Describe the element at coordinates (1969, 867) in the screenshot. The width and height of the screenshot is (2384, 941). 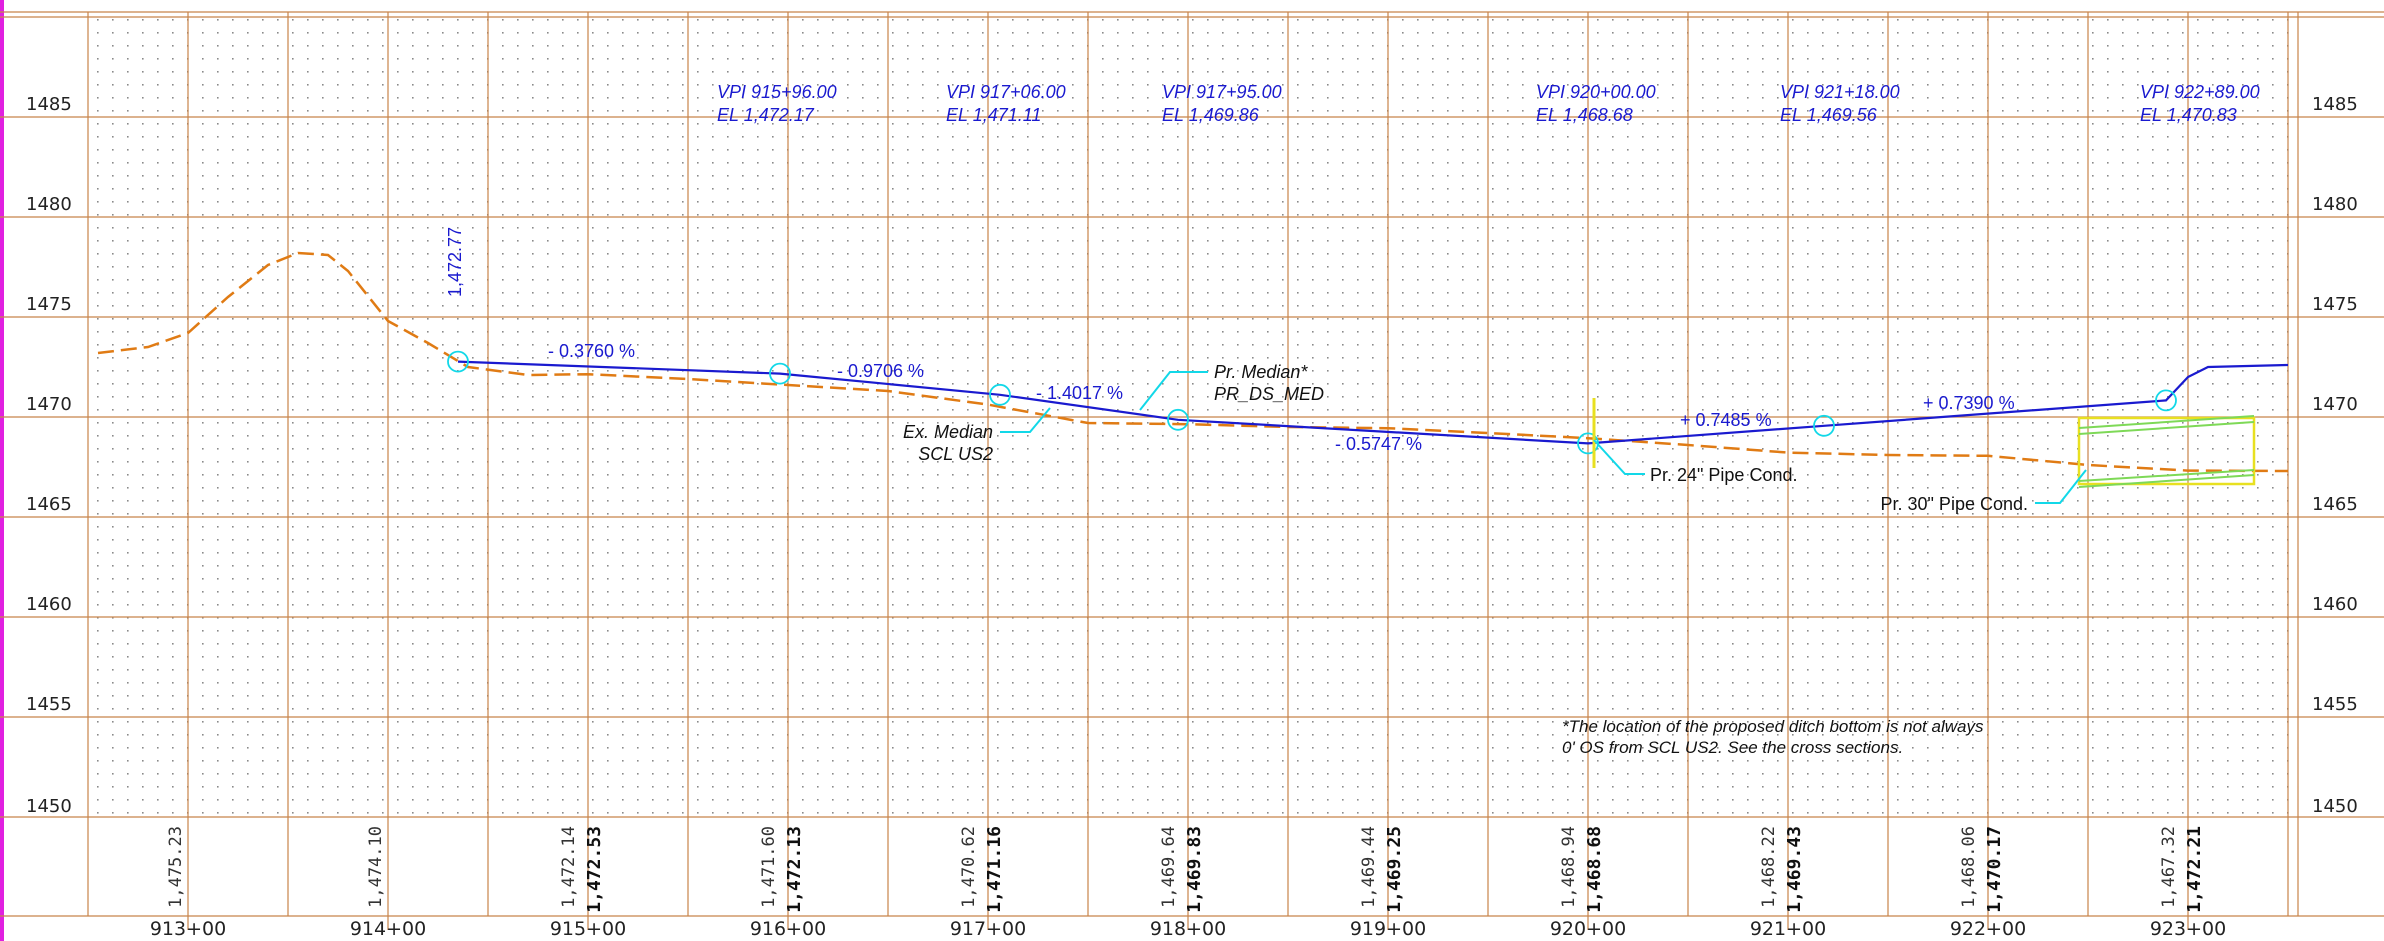
I see `existing-elevation-value: 1,468.06` at that location.